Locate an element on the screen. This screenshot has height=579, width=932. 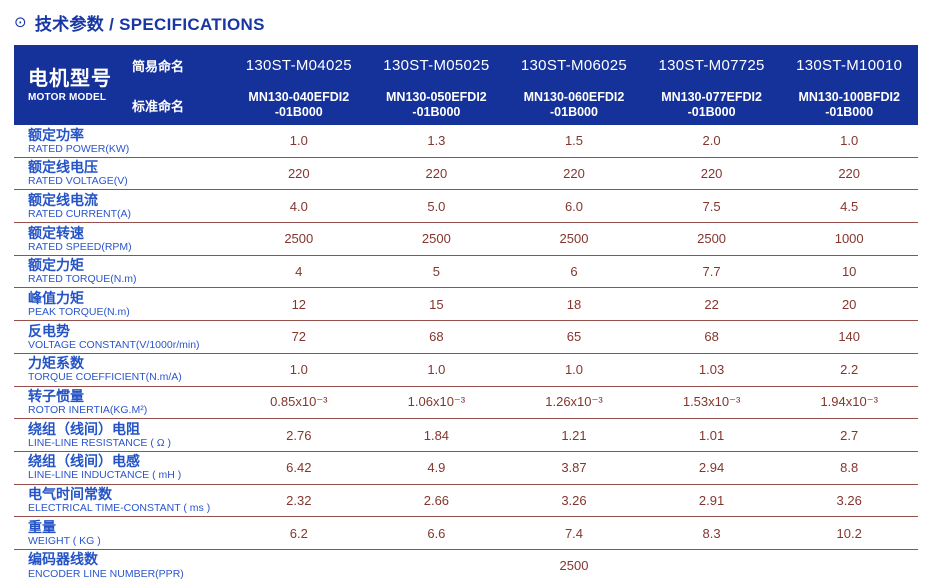
value-cell: 72 is located at coordinates (299, 337).